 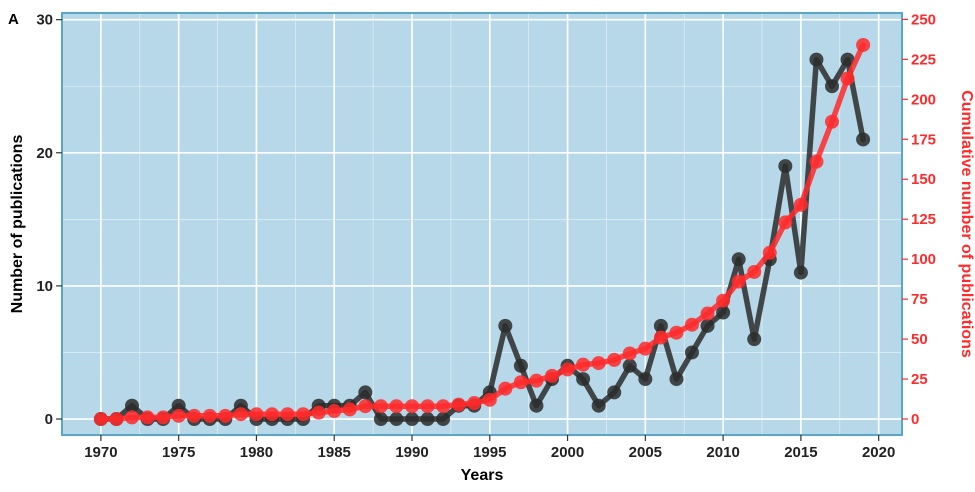 I want to click on y-tick-label-right: 125, so click(x=923, y=219).